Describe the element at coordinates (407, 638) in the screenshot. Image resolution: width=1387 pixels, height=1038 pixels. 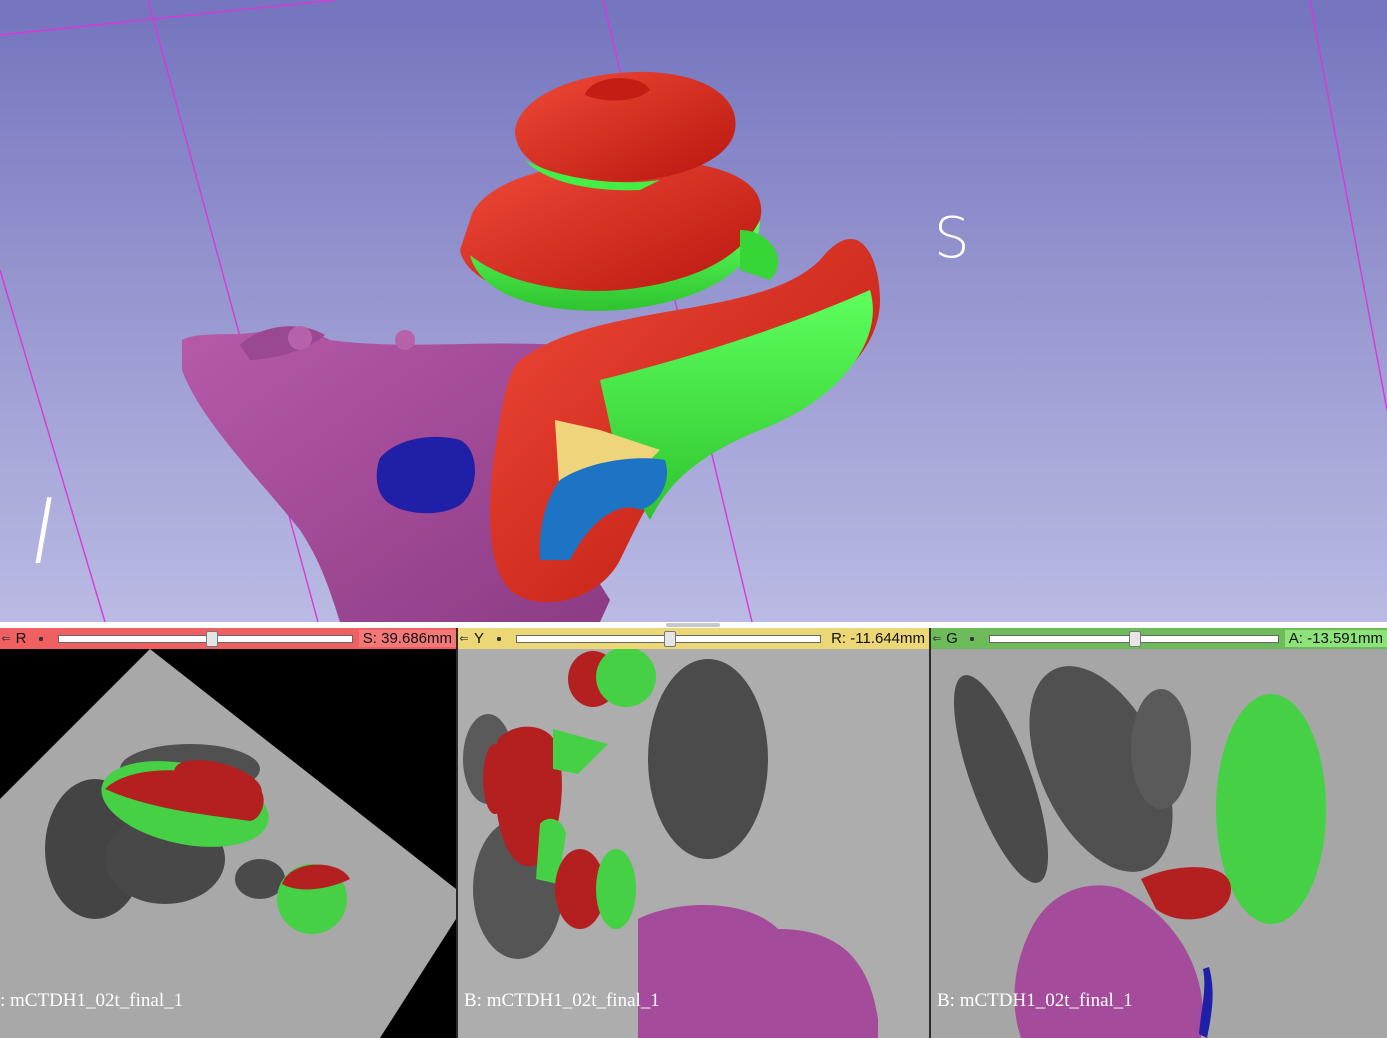
I see `slice-offset-value: S: 39.686mm` at that location.